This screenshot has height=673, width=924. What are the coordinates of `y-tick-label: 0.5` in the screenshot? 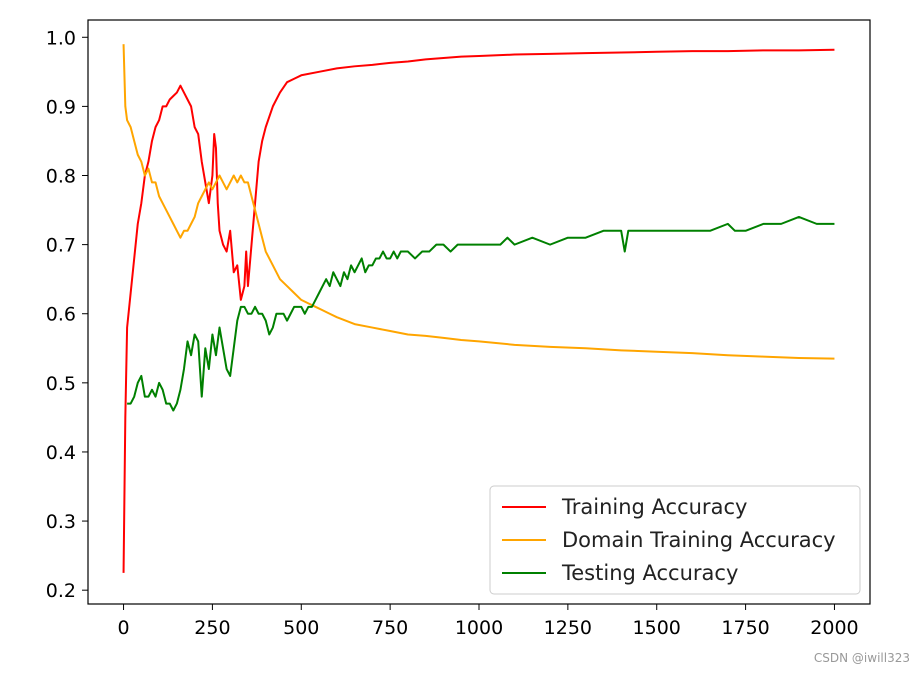 It's located at (61, 384).